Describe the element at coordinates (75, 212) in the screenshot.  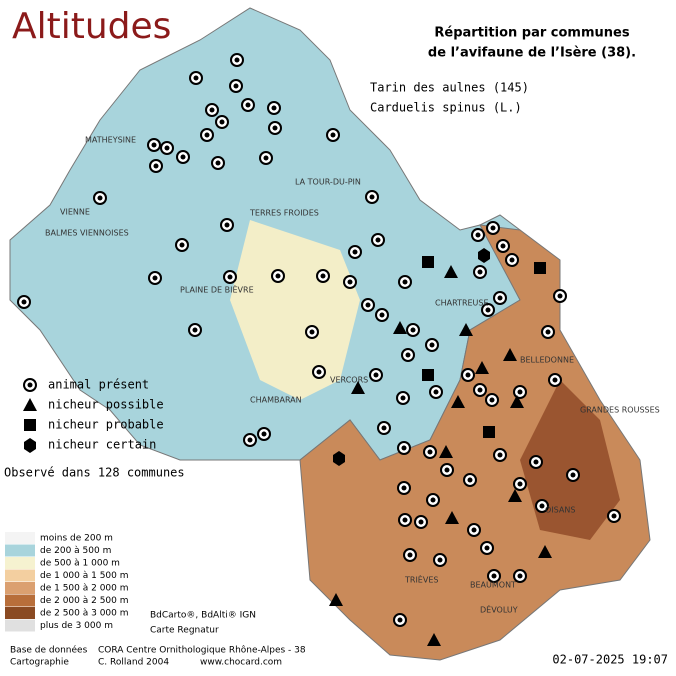
I see `place-label: VIENNE` at that location.